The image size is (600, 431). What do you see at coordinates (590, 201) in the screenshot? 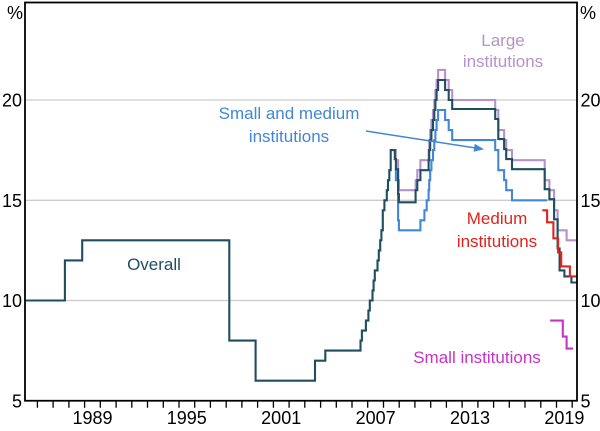
I see `y-label-right-15: 15` at bounding box center [590, 201].